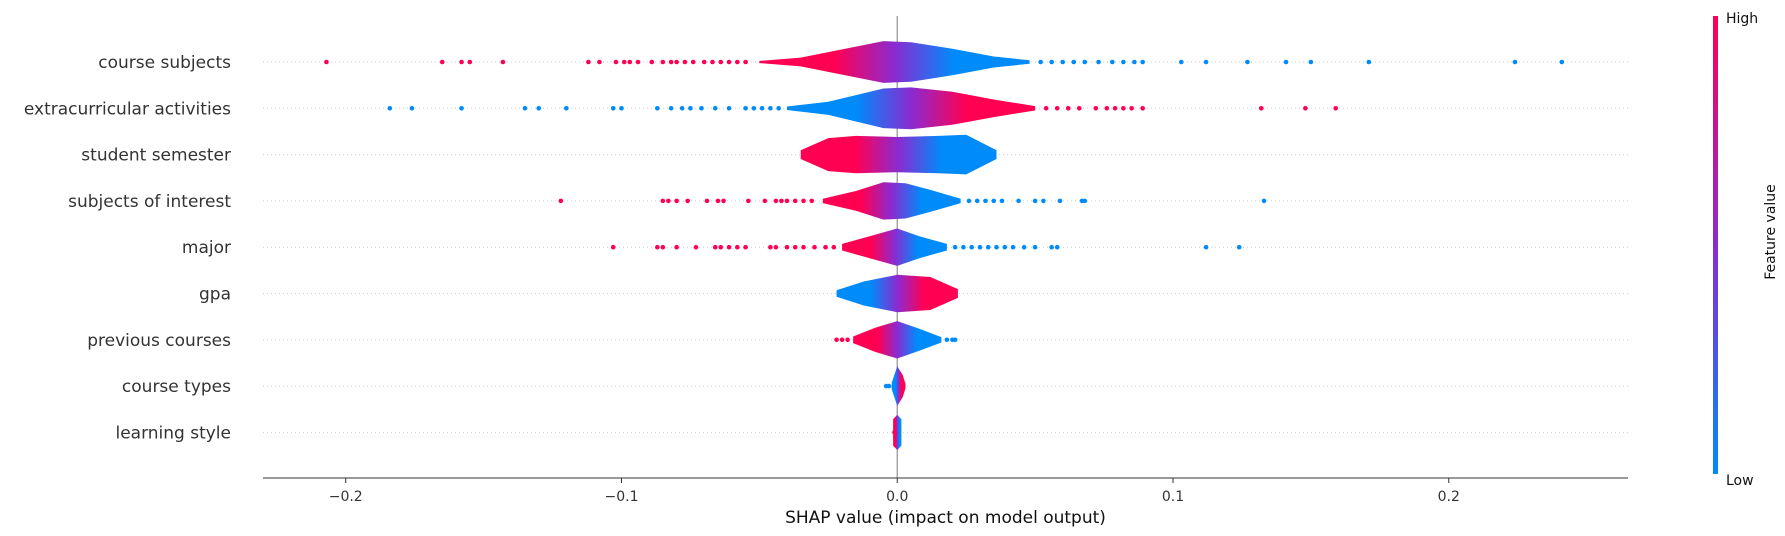  What do you see at coordinates (898, 386) in the screenshot?
I see `violin-course-types` at bounding box center [898, 386].